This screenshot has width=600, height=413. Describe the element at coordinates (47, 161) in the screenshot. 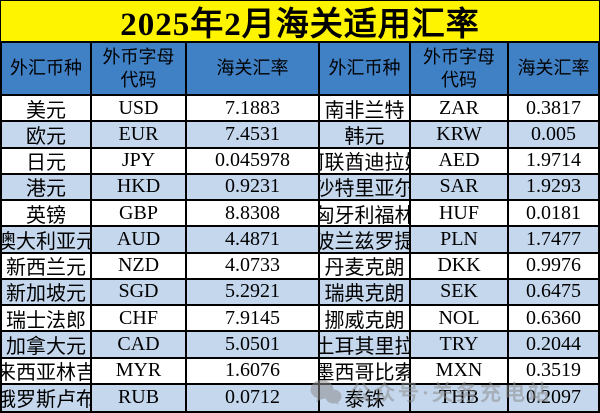

I see `currency-name-cell: 日元` at that location.